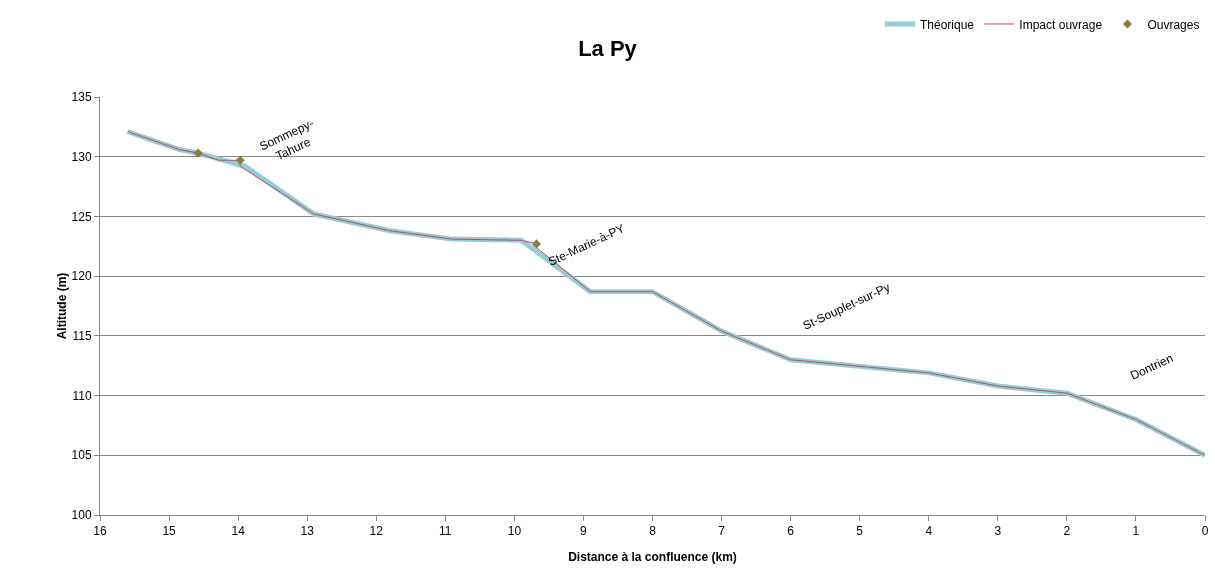  What do you see at coordinates (169, 531) in the screenshot?
I see `x-tick-label: 15` at bounding box center [169, 531].